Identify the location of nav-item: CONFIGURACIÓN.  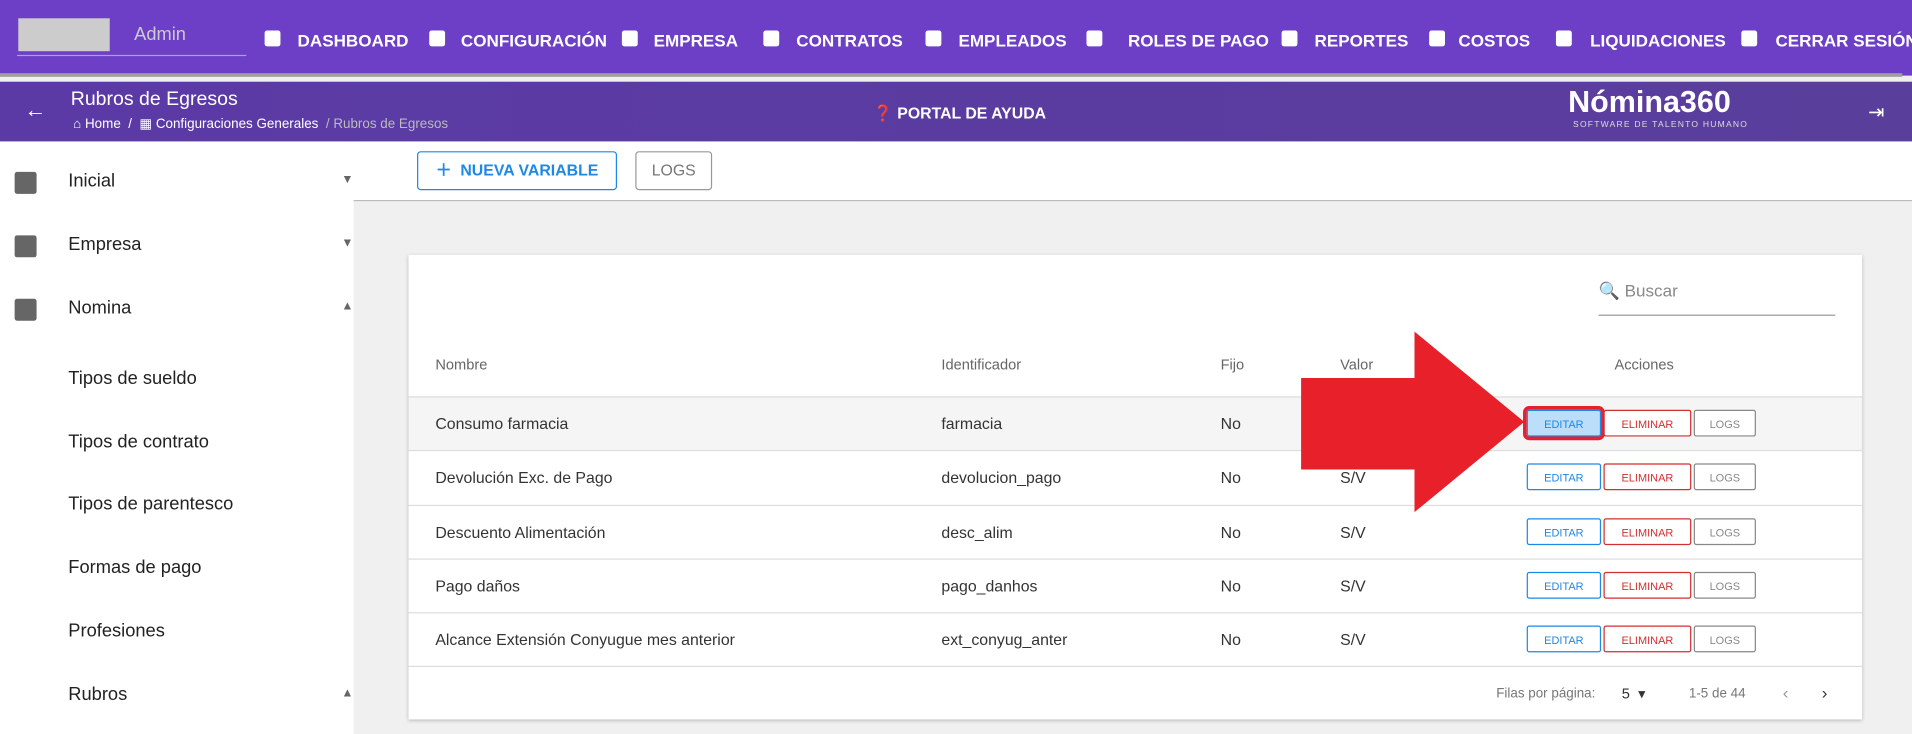
(533, 40).